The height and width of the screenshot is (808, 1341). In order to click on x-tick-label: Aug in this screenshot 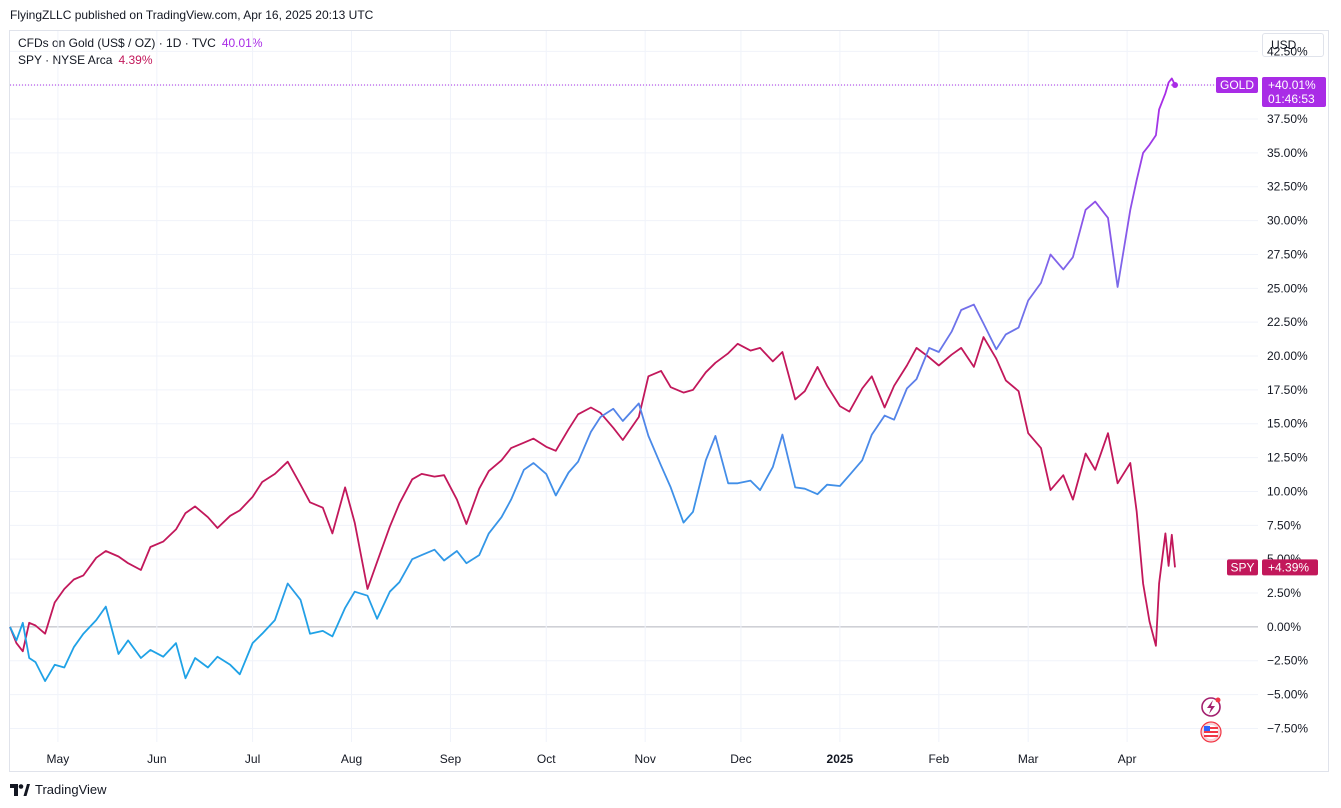, I will do `click(351, 759)`.